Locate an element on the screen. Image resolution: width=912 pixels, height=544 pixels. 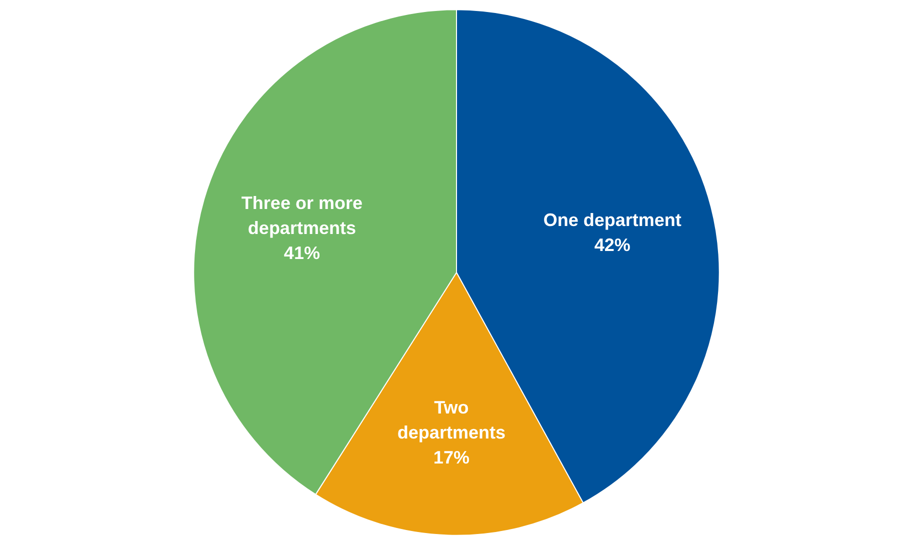
data-label: 41% is located at coordinates (302, 252).